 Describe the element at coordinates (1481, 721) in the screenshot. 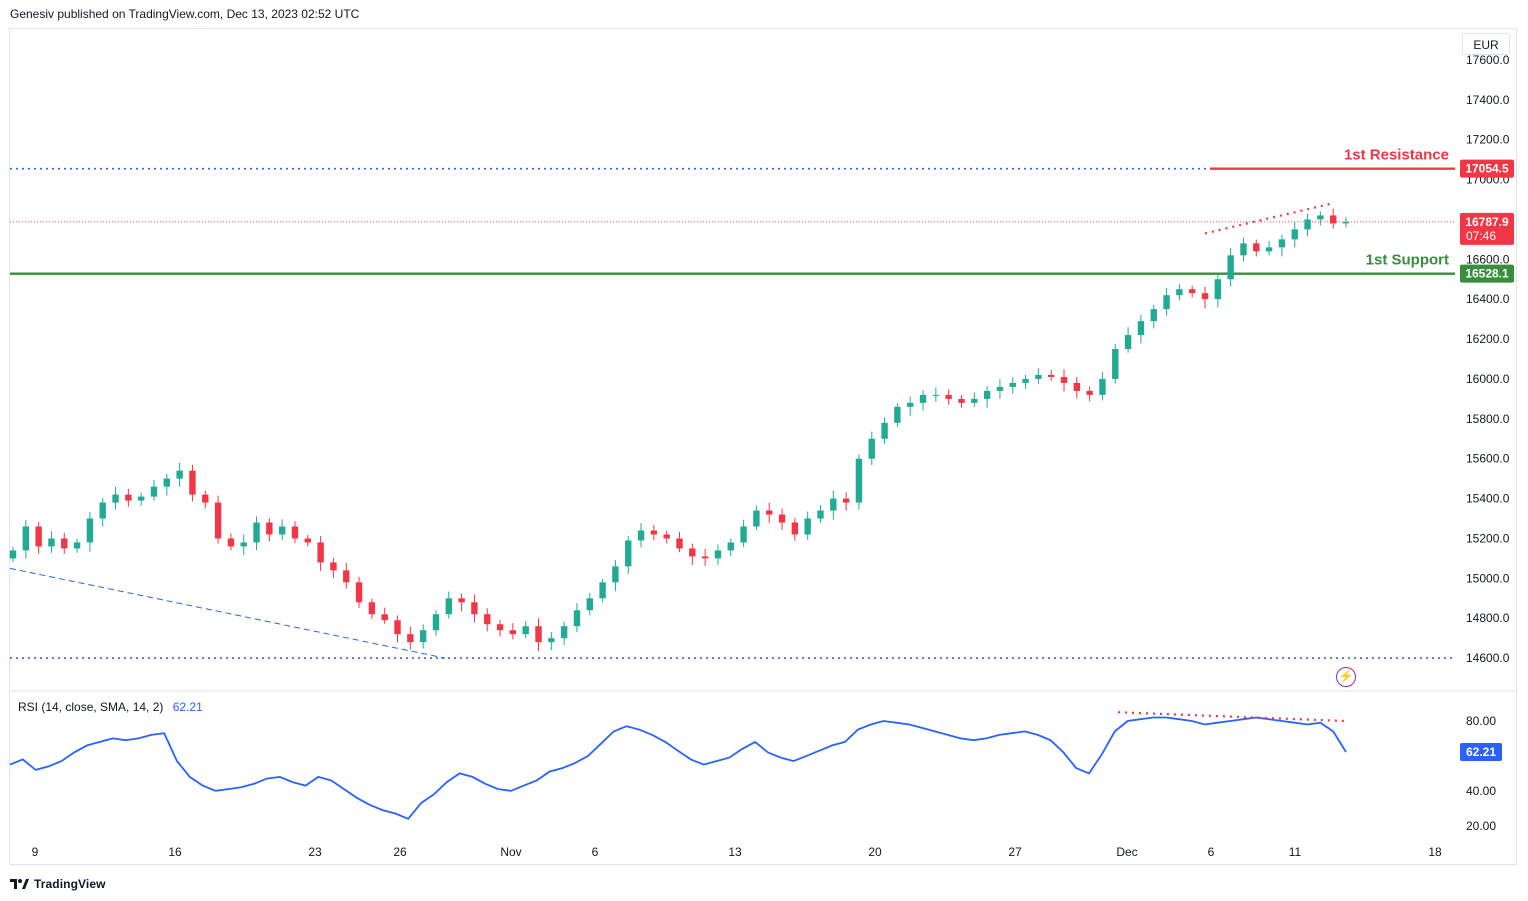

I see `rsi-tick-label: 80.00` at that location.